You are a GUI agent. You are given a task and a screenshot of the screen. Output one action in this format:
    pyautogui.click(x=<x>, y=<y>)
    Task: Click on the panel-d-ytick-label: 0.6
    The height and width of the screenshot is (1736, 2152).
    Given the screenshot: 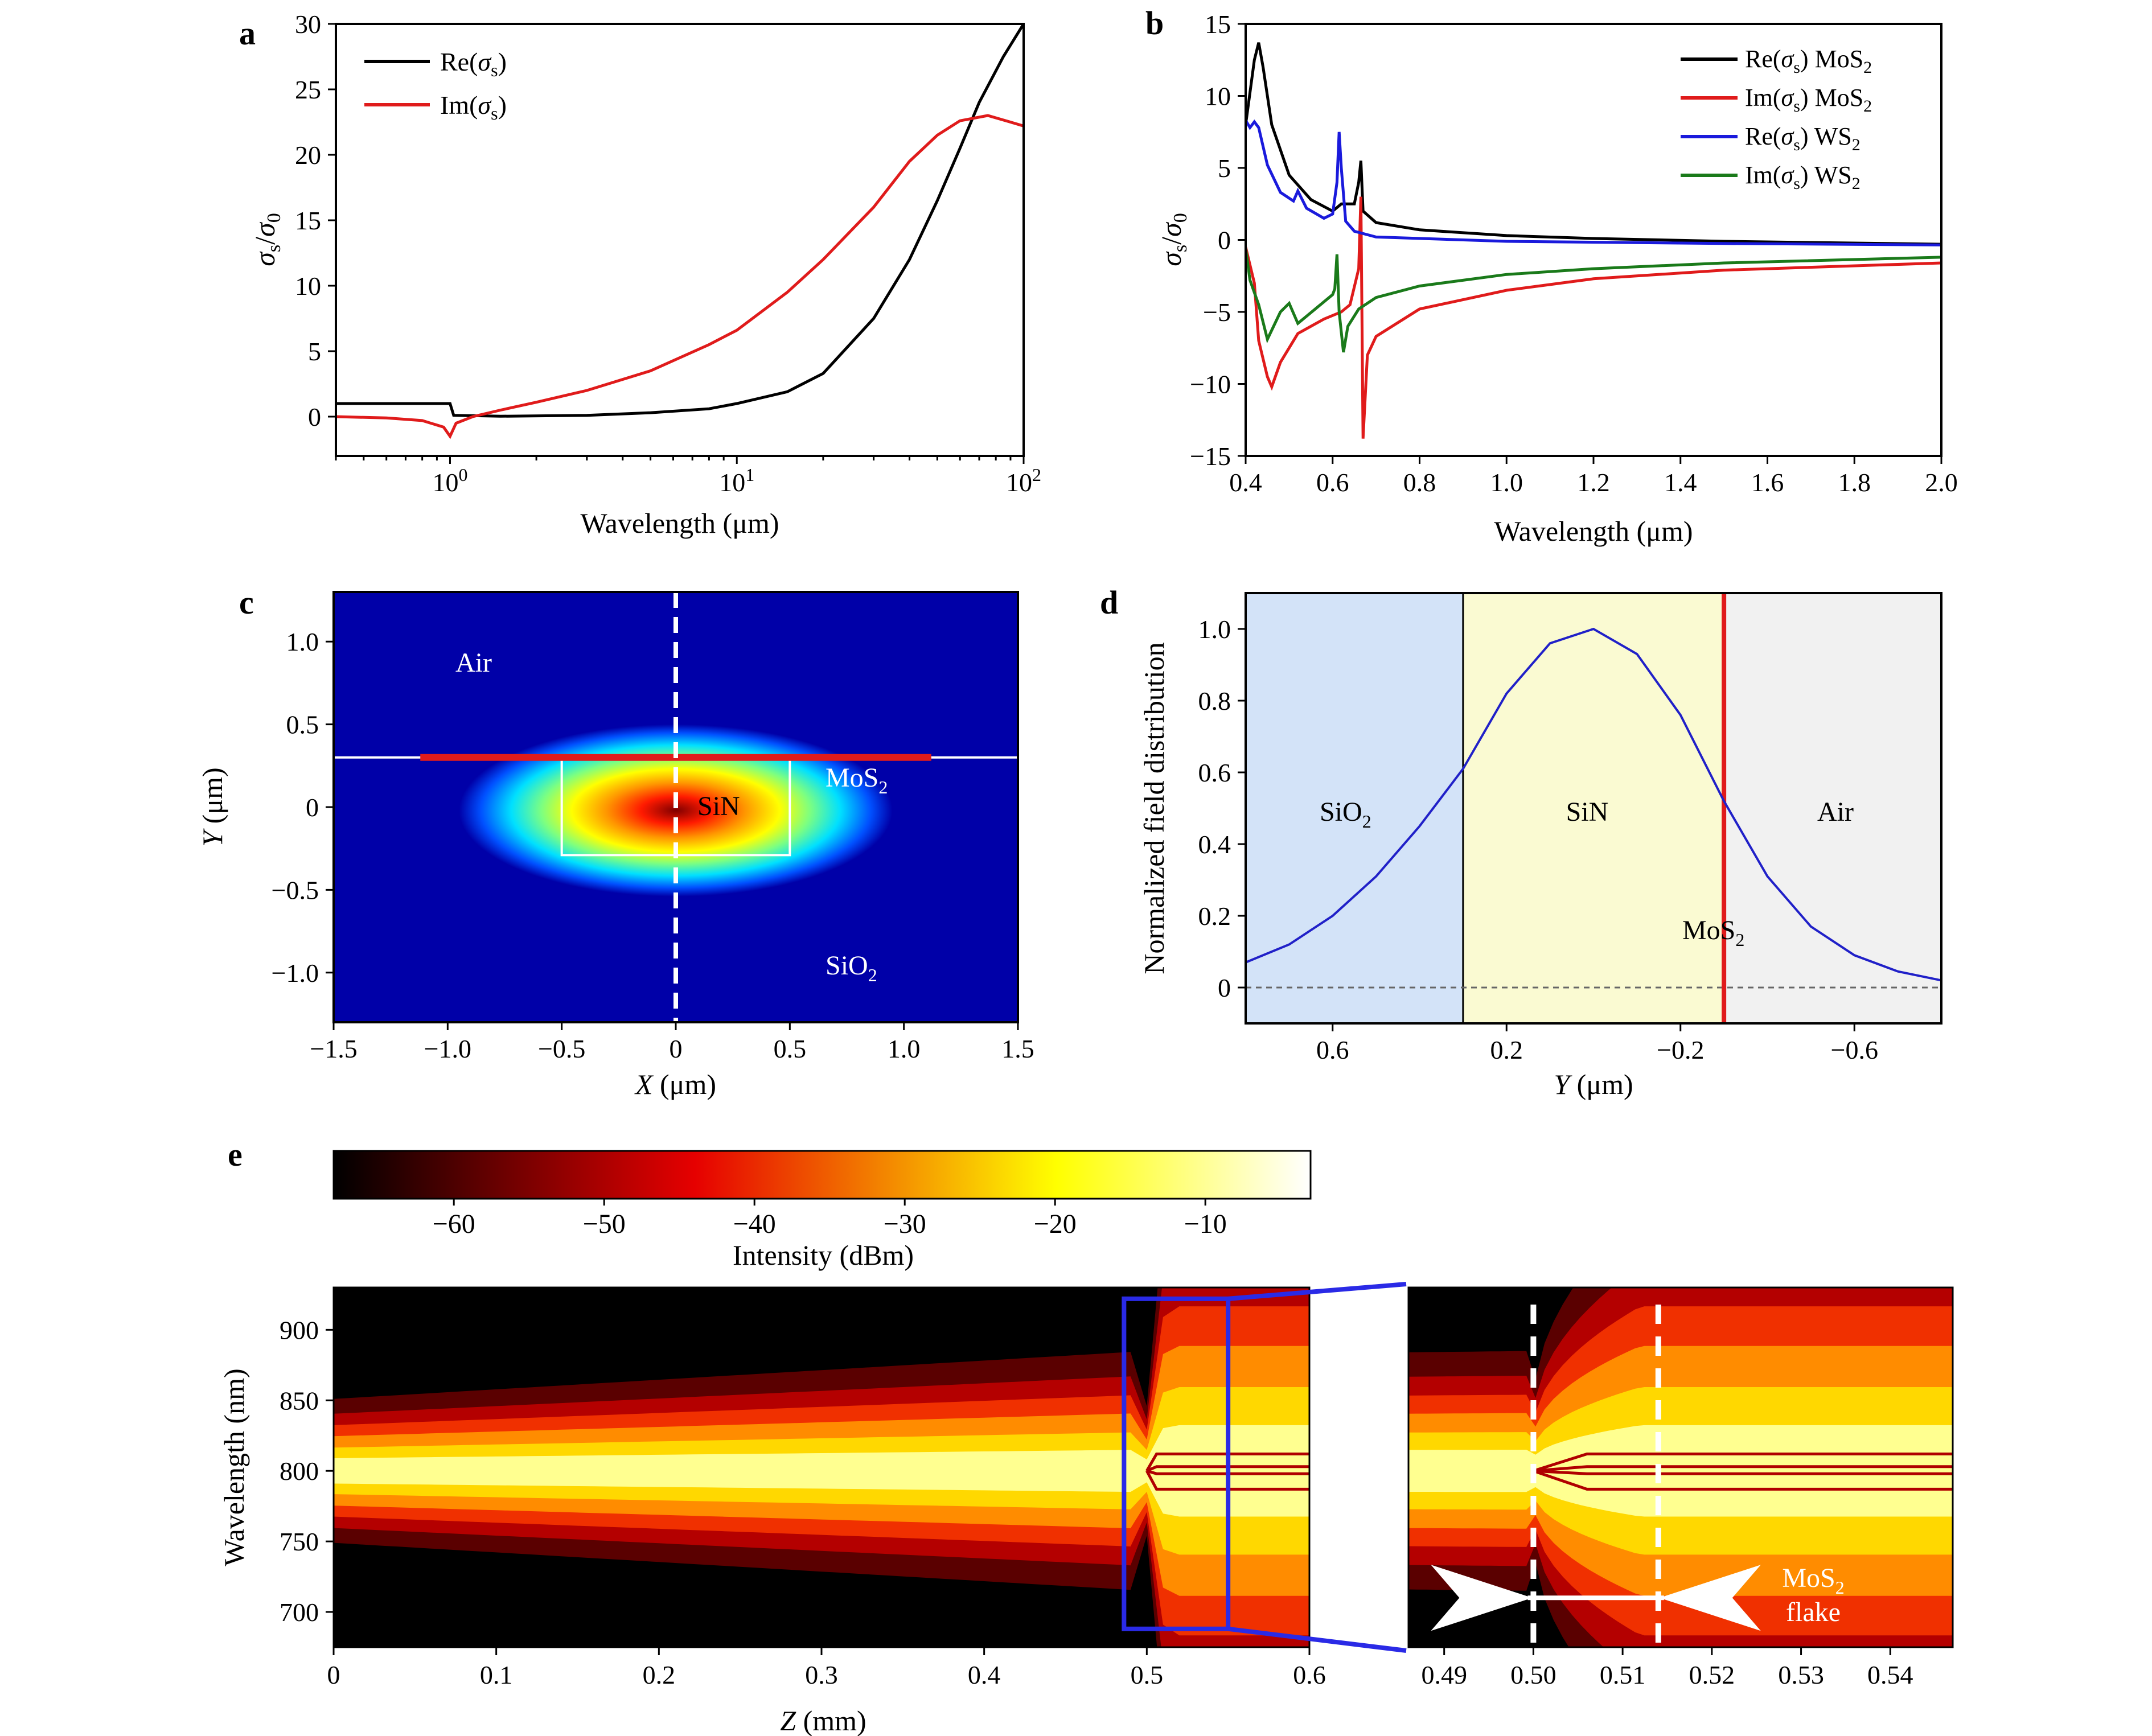 What is the action you would take?
    pyautogui.click(x=1214, y=772)
    